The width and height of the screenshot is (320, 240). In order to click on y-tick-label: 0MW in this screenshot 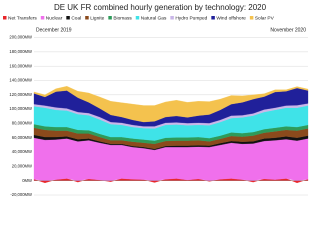, I will do `click(27, 180)`.